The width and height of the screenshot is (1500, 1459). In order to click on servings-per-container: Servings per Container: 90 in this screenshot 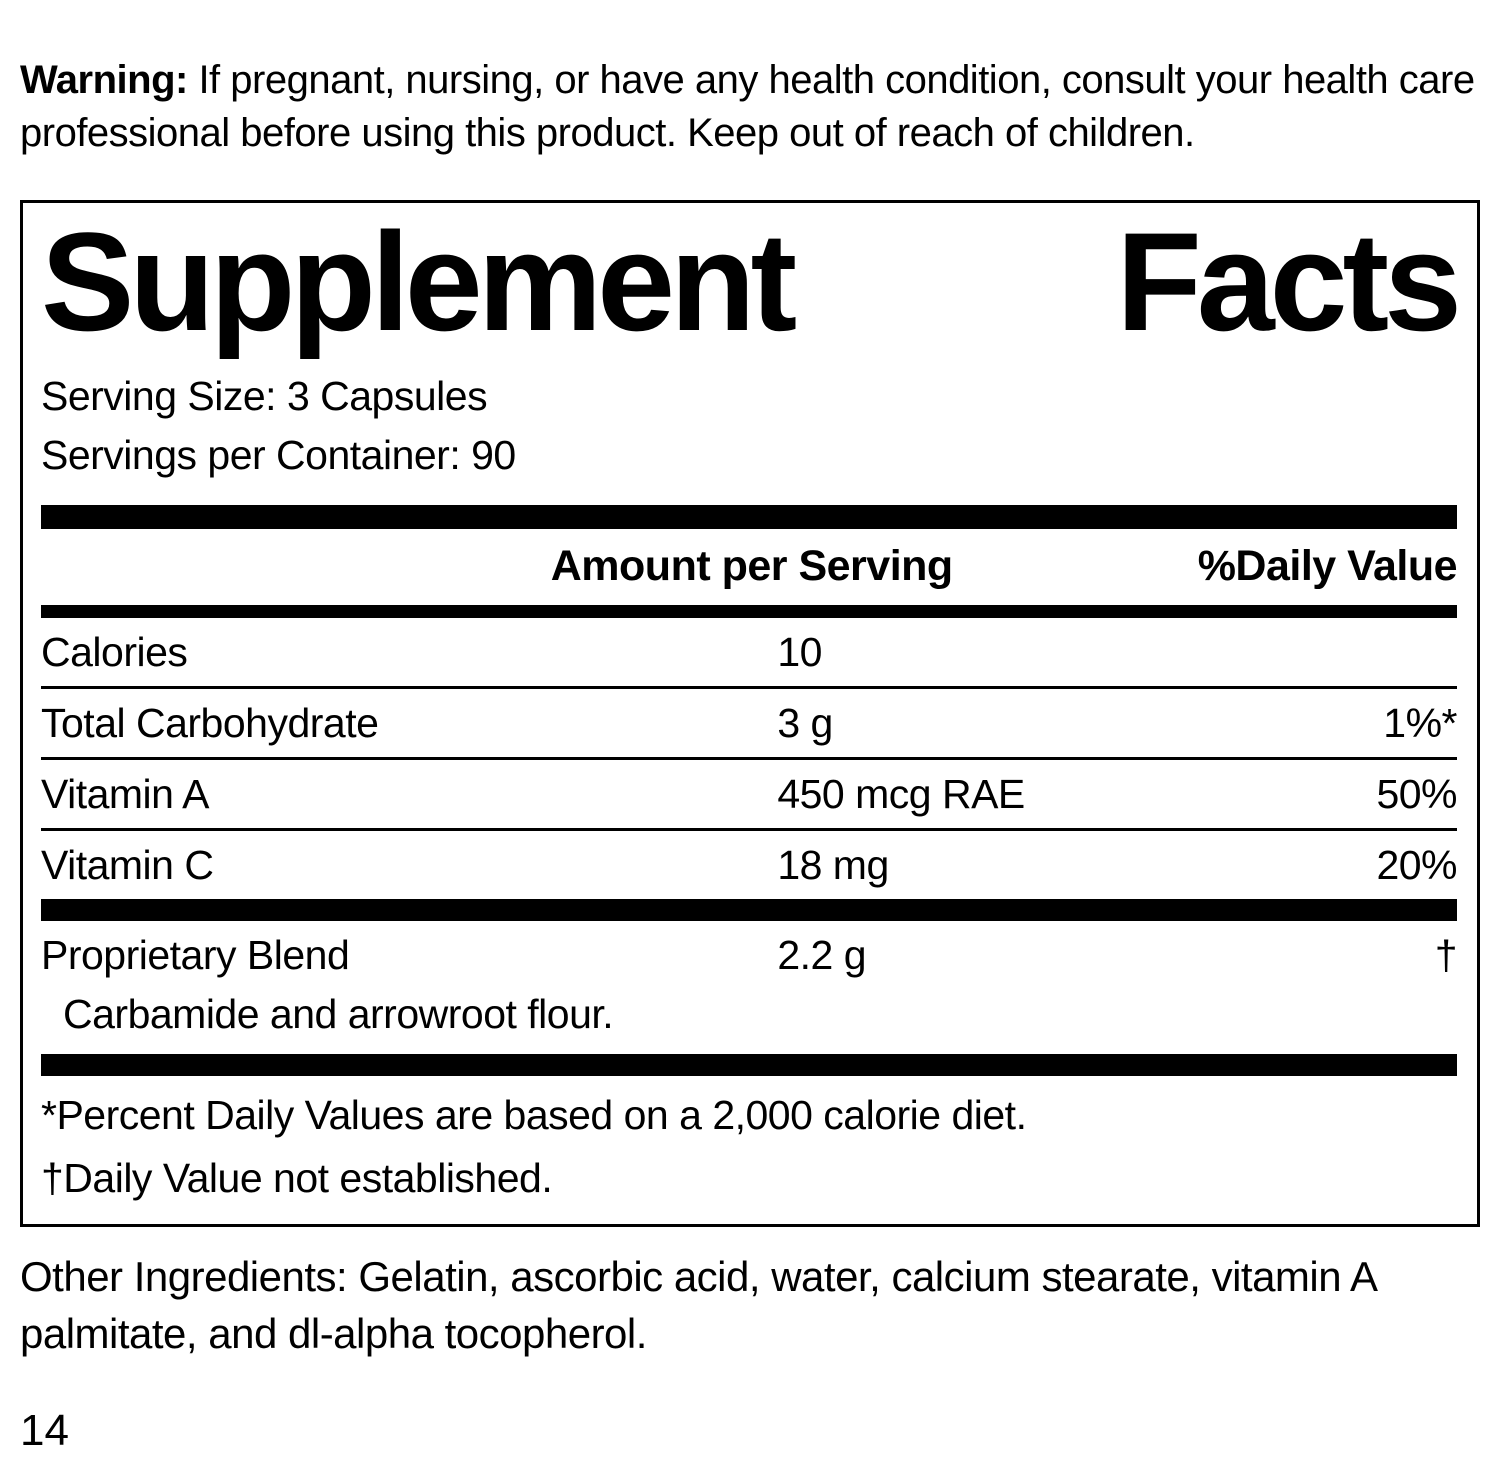, I will do `click(278, 455)`.